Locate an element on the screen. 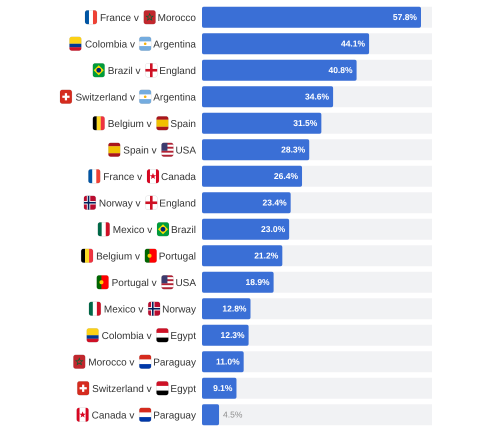 The width and height of the screenshot is (500, 440). data-label: 9.1% is located at coordinates (223, 388).